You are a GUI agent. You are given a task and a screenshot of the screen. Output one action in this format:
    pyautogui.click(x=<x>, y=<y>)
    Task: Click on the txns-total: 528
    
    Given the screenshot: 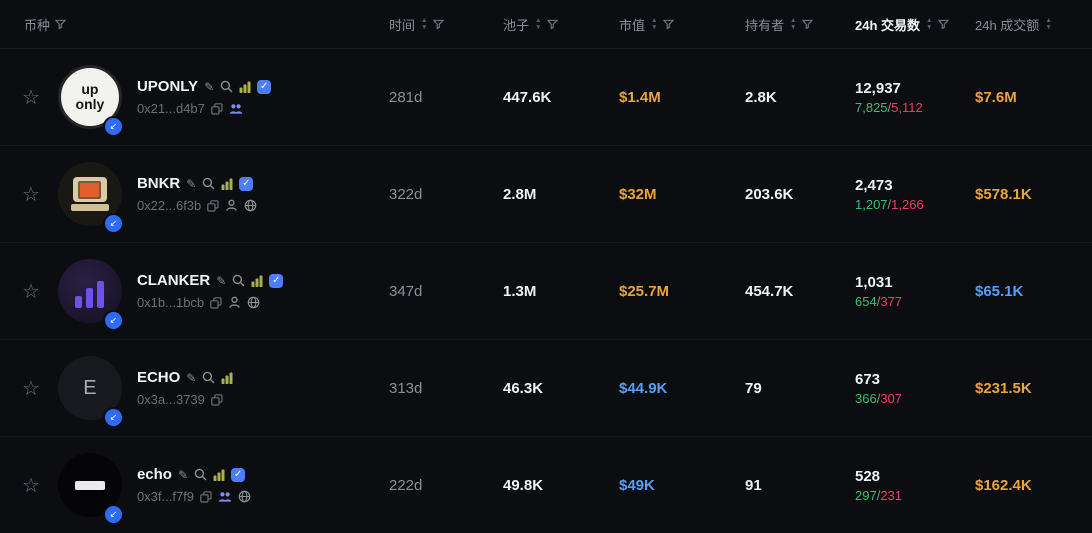 What is the action you would take?
    pyautogui.click(x=868, y=476)
    